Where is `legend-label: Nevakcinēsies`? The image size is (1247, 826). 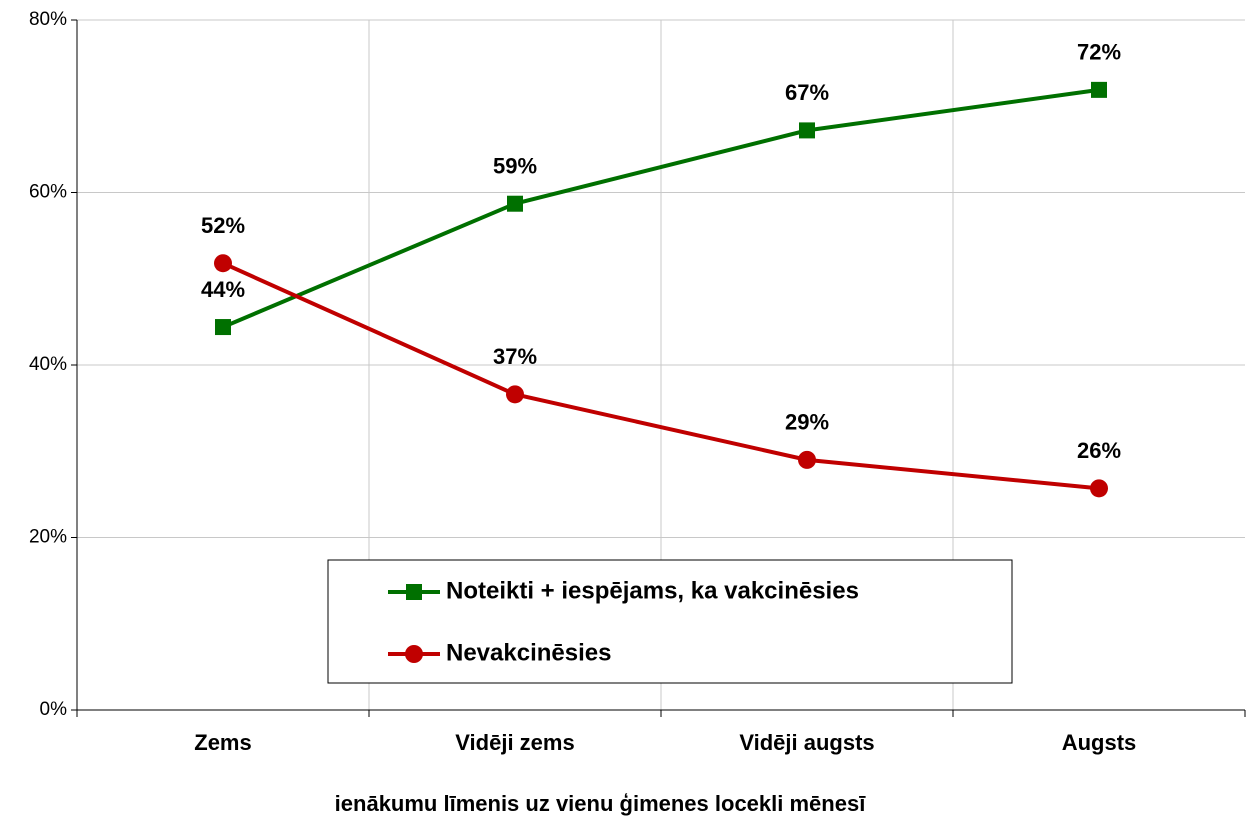
legend-label: Nevakcinēsies is located at coordinates (528, 652).